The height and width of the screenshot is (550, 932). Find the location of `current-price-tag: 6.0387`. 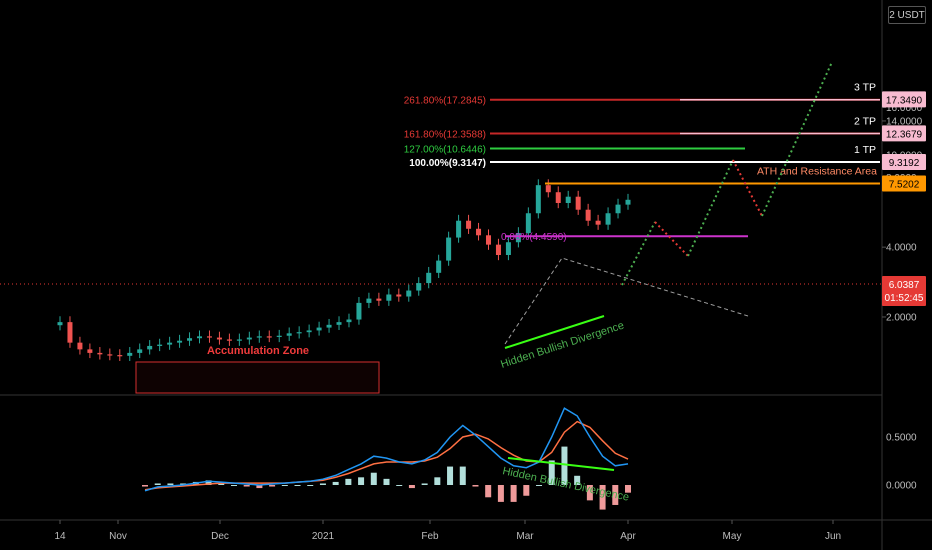

current-price-tag: 6.0387 is located at coordinates (904, 285).